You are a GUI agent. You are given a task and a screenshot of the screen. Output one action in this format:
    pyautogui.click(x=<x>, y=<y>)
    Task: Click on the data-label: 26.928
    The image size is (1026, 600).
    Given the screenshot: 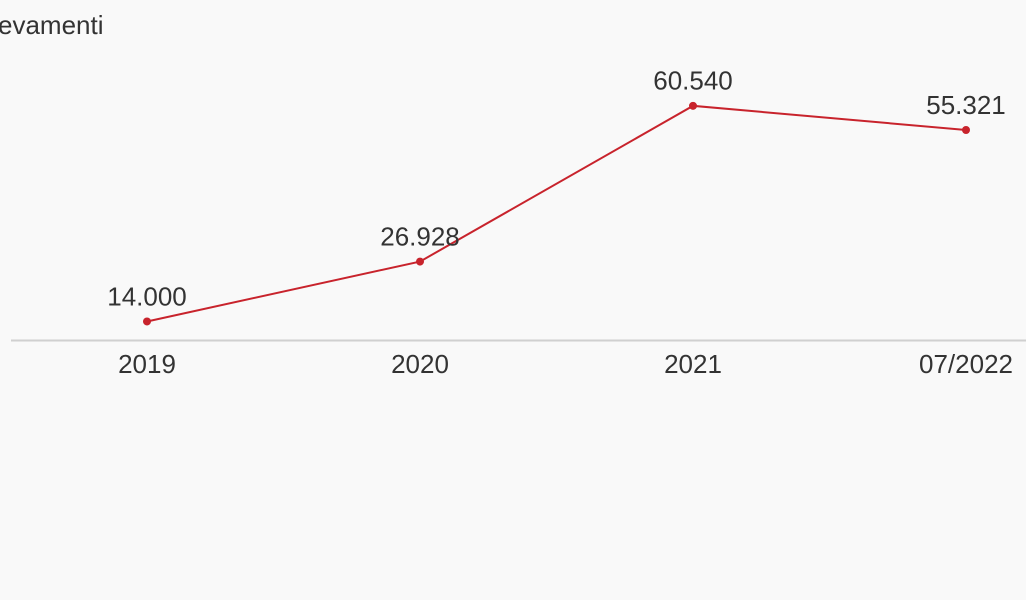 What is the action you would take?
    pyautogui.click(x=420, y=236)
    